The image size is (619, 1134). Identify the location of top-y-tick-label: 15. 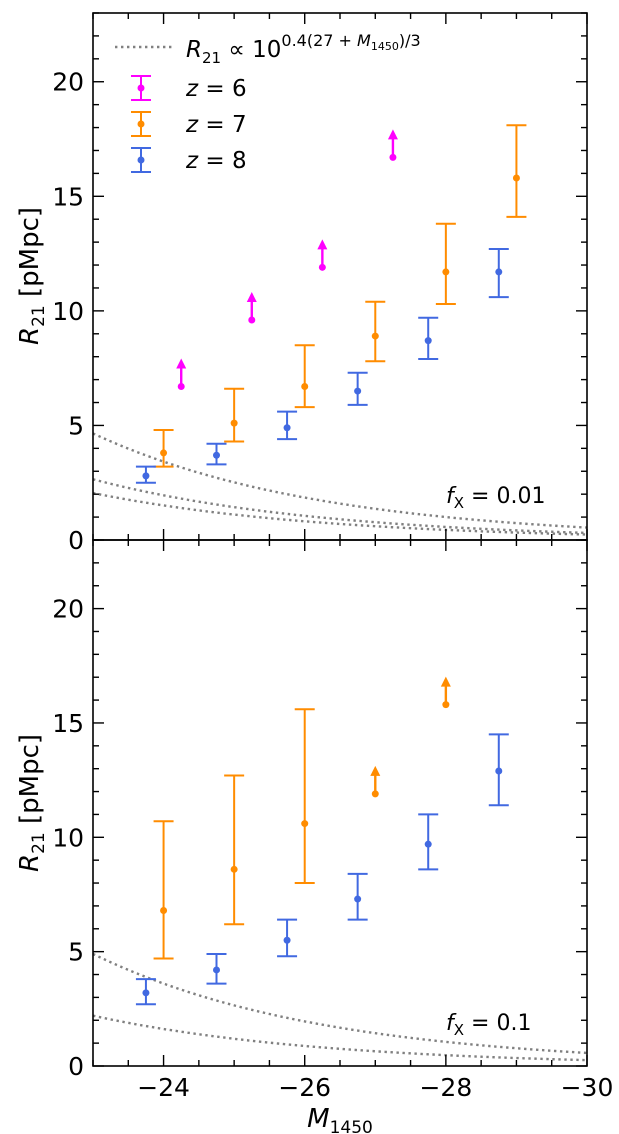
(68, 196).